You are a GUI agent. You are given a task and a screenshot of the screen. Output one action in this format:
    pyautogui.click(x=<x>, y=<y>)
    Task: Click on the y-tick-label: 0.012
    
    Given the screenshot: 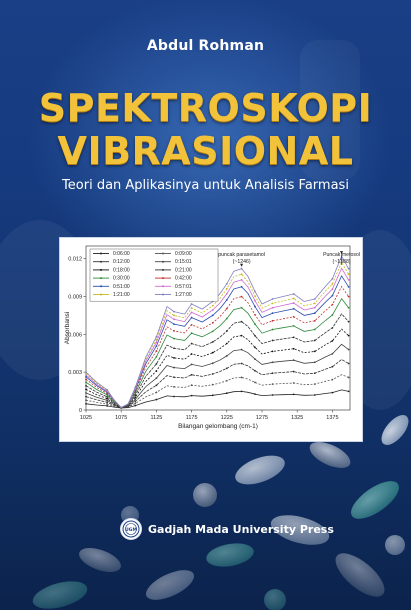 What is the action you would take?
    pyautogui.click(x=75, y=260)
    